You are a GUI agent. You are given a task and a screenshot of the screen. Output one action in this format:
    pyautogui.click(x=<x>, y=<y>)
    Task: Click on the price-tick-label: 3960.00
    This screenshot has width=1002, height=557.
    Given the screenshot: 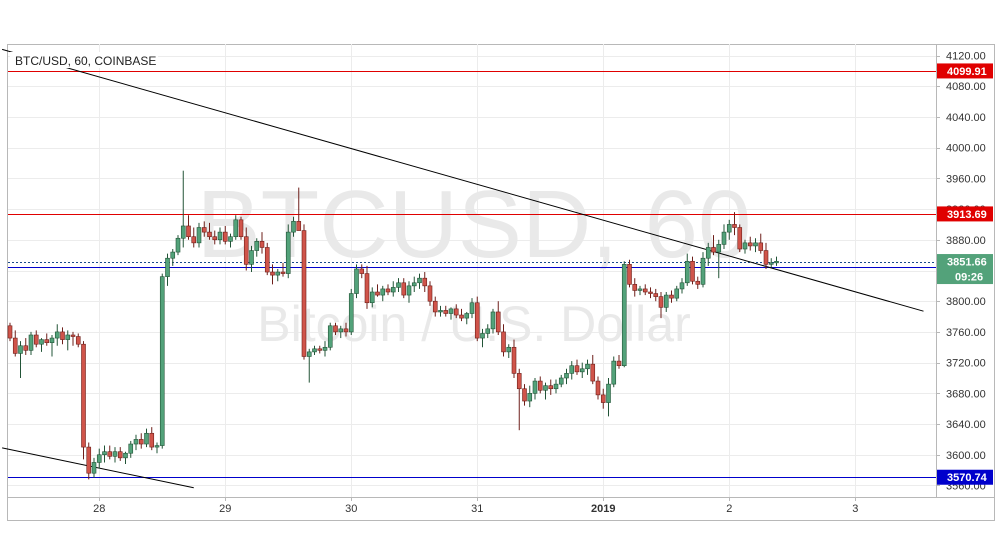 What is the action you would take?
    pyautogui.click(x=966, y=179)
    